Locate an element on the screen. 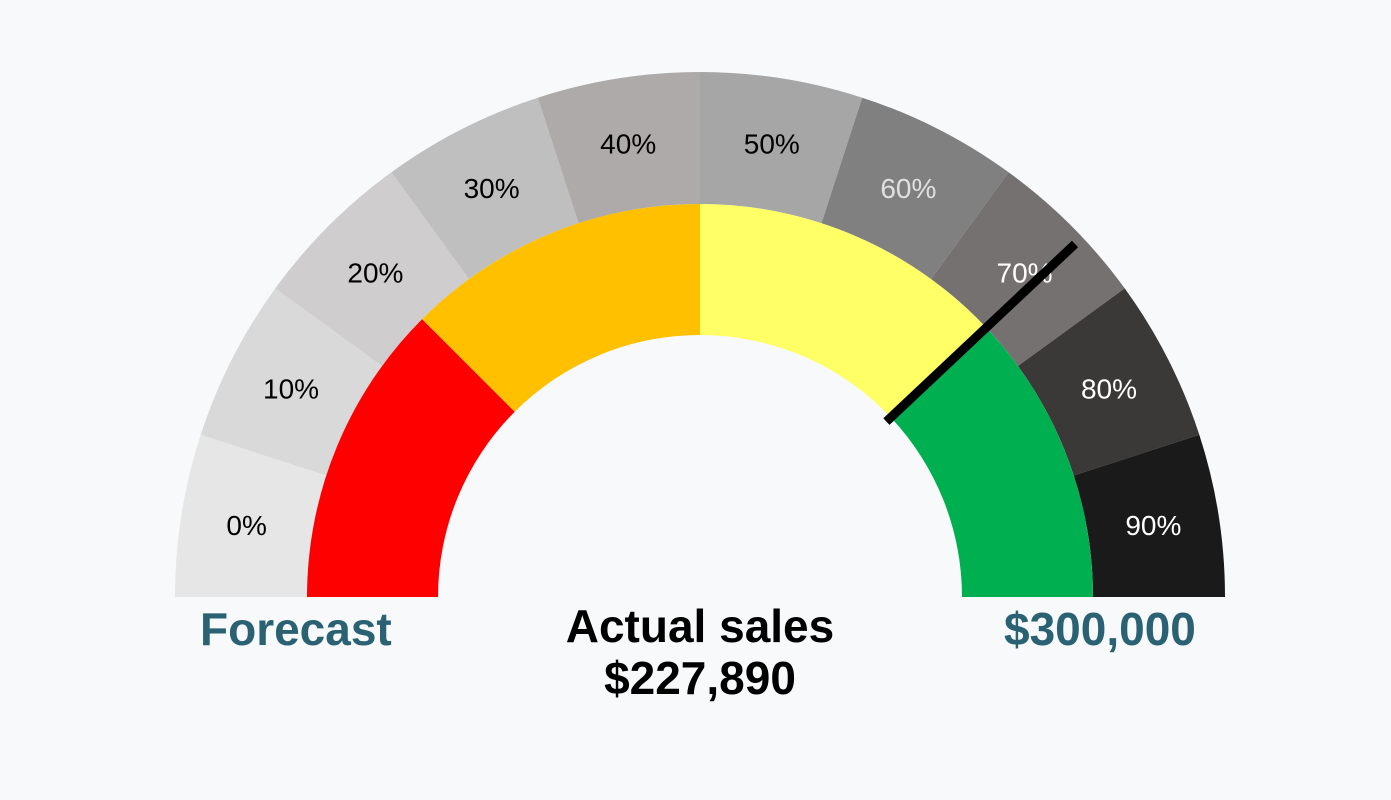  actual-sales-block: Actual sales $227,890 is located at coordinates (700, 652).